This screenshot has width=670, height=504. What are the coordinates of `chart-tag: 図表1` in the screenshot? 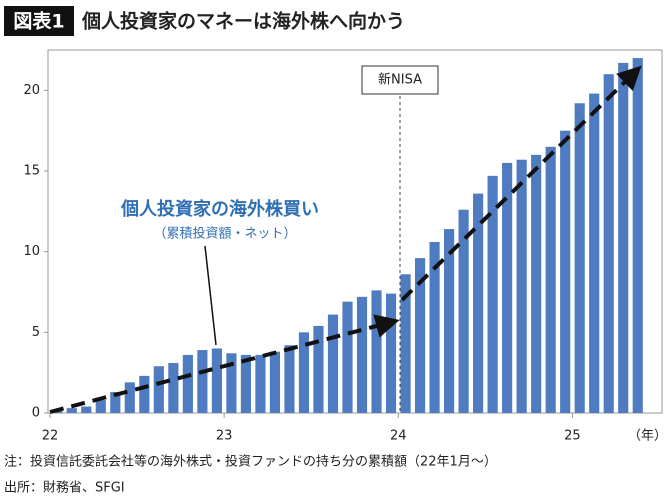 It's located at (38, 21).